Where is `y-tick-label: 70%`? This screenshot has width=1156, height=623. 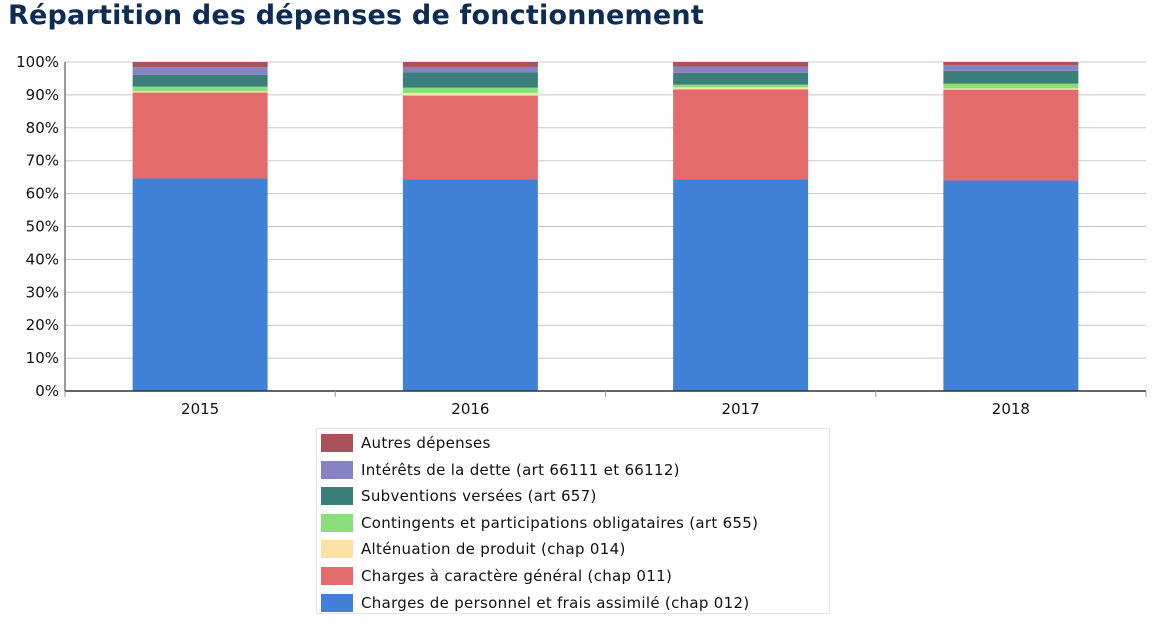
y-tick-label: 70% is located at coordinates (42, 161).